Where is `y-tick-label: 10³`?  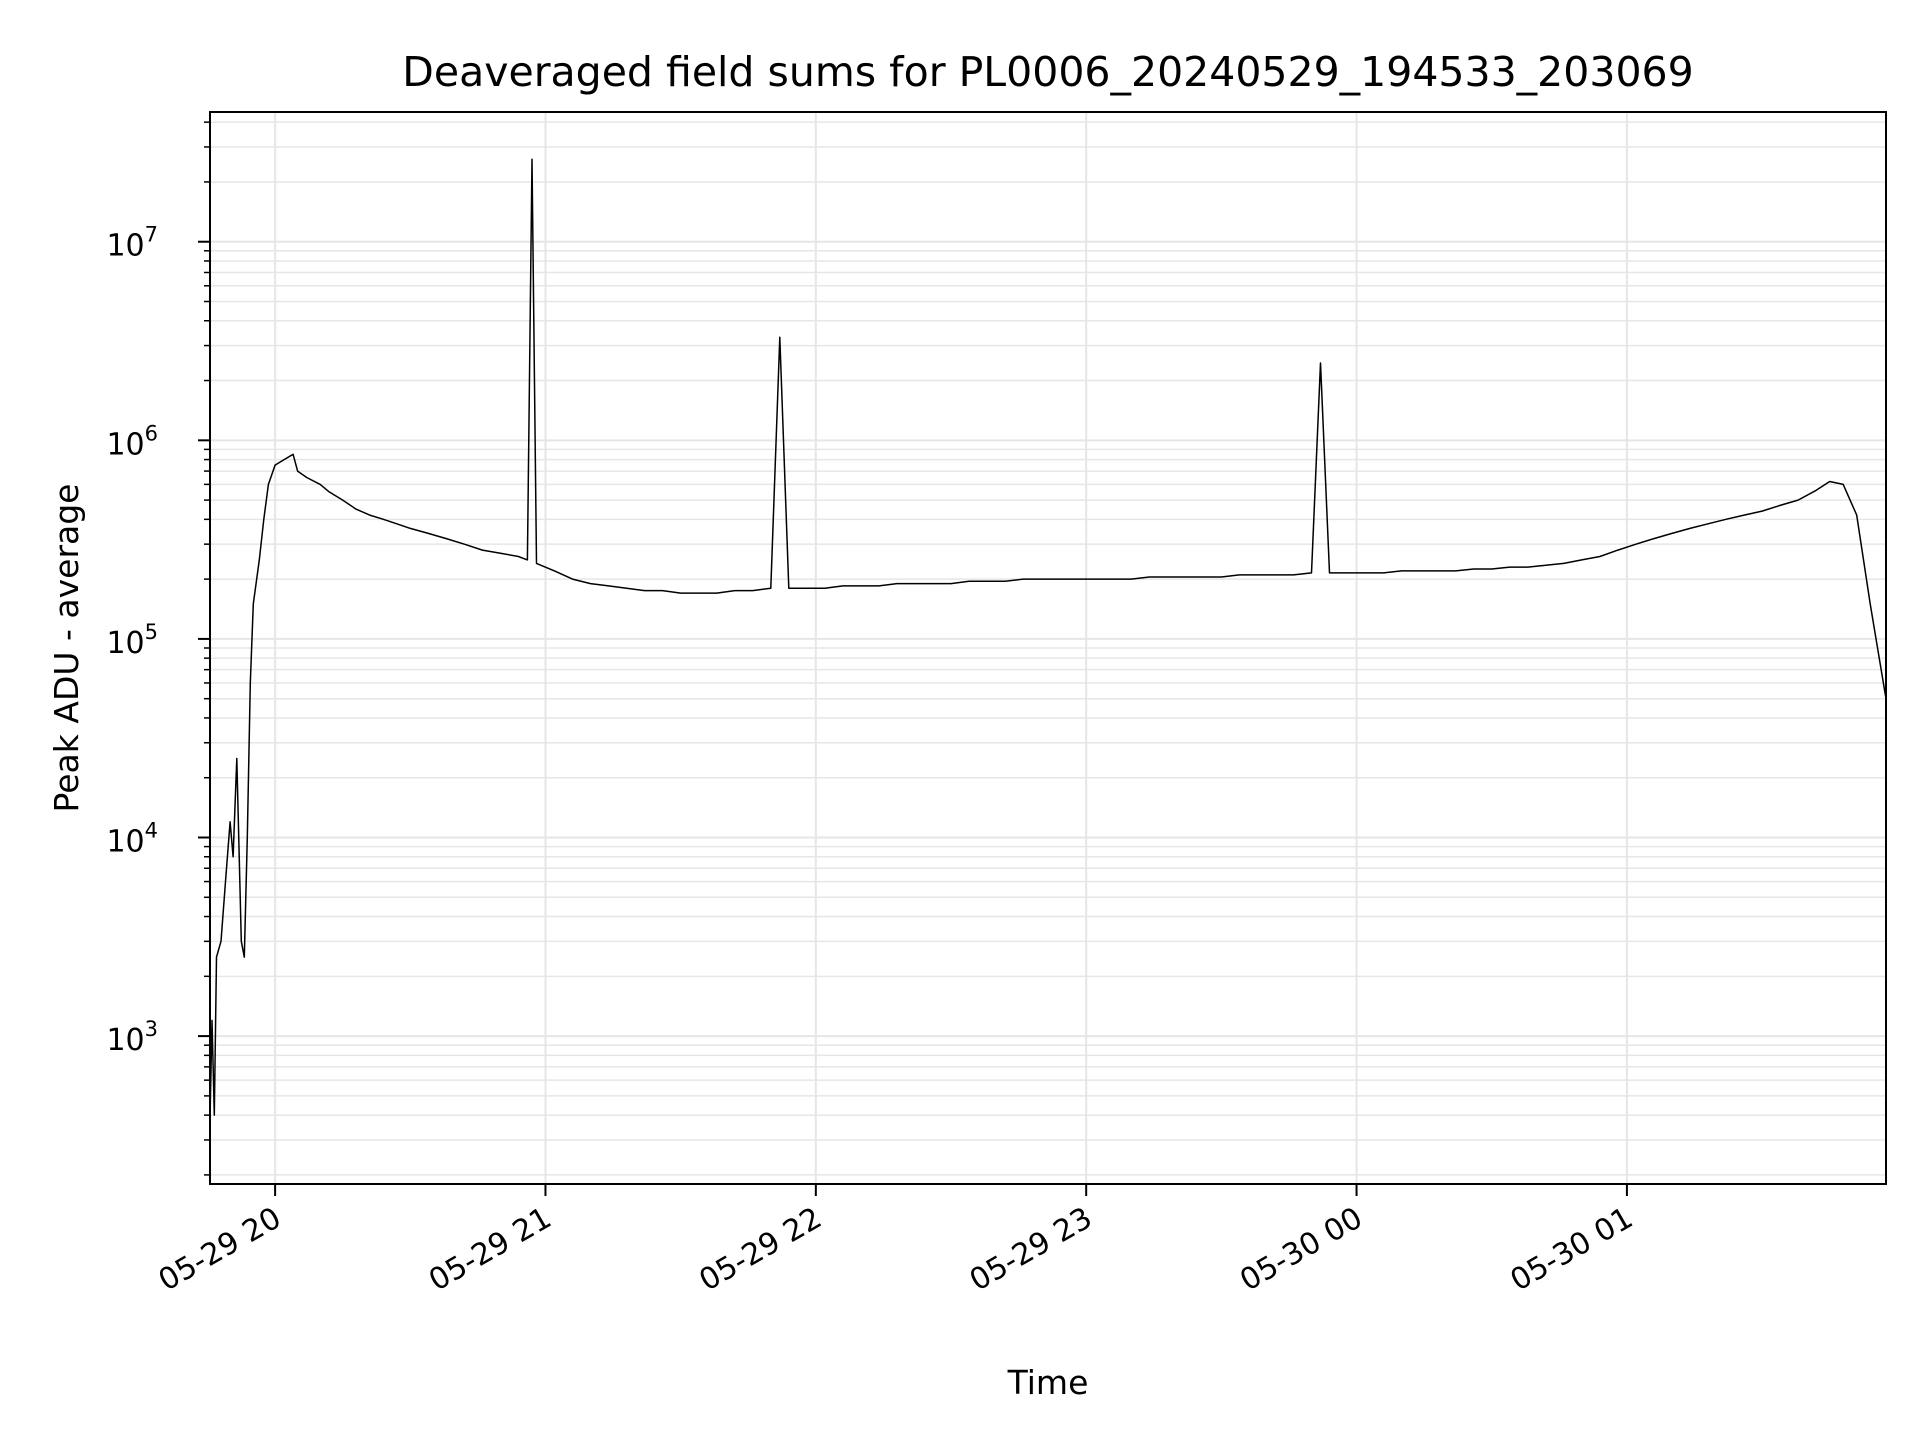 y-tick-label: 10³ is located at coordinates (132, 1037).